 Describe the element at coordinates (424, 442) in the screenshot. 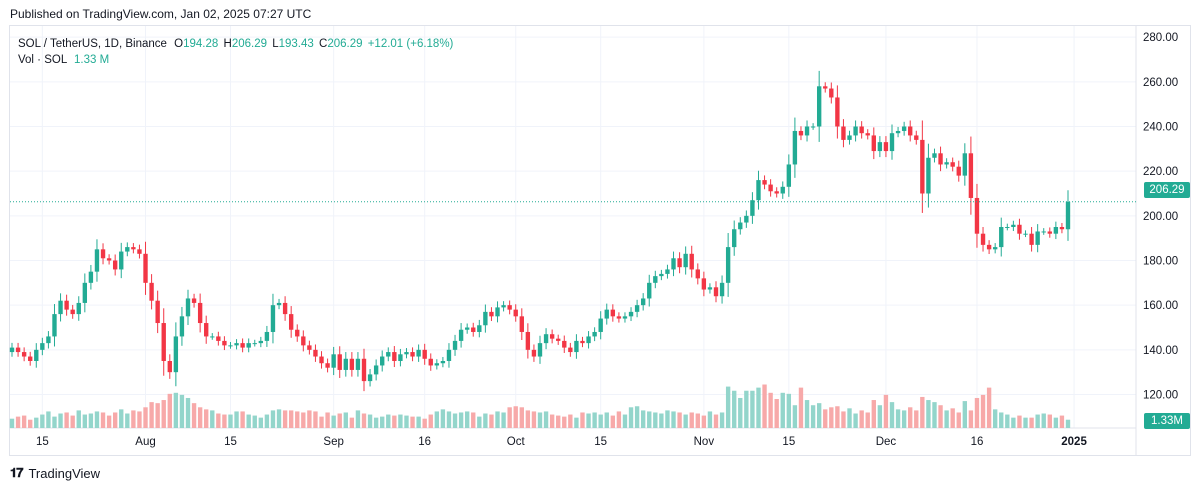

I see `x-tick-label: 16` at that location.